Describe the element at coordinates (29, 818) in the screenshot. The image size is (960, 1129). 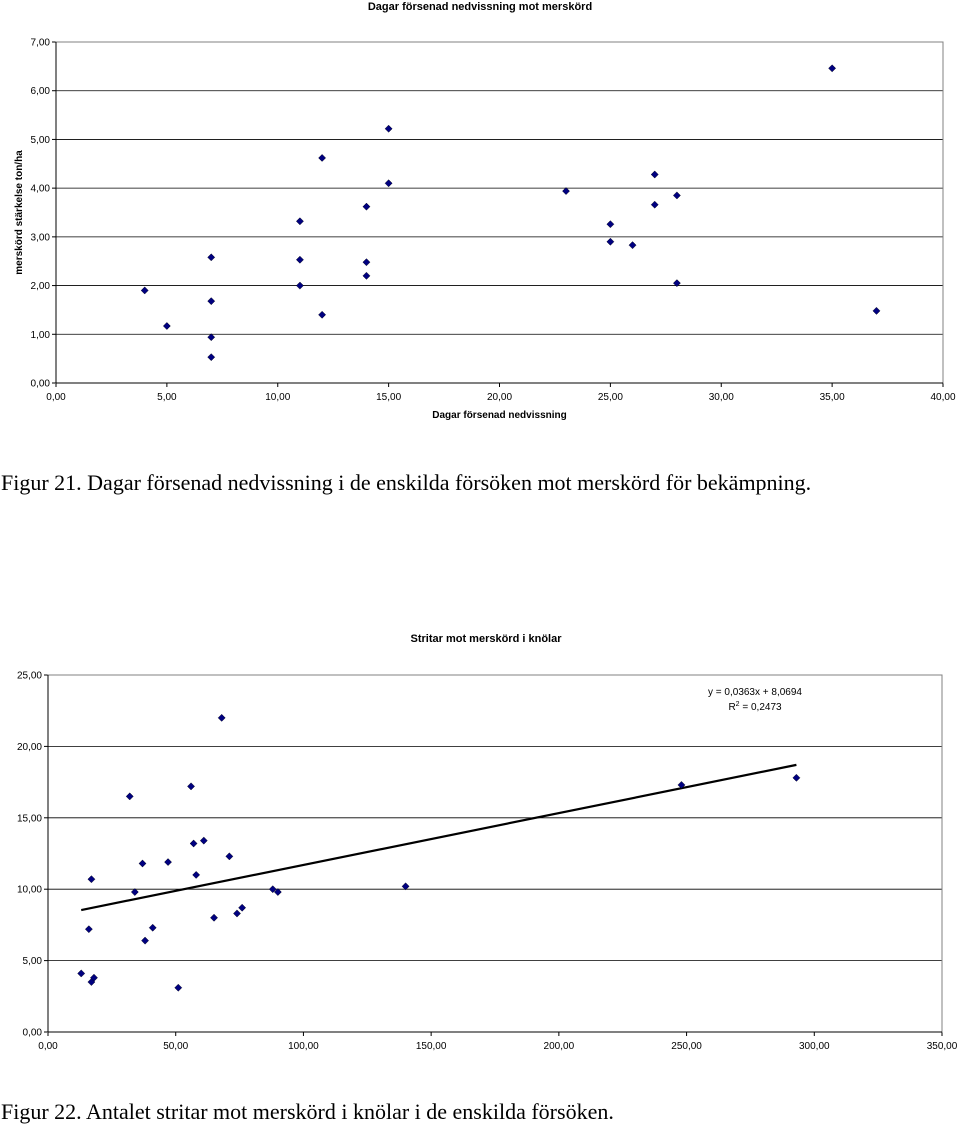
I see `y-tick-label: 15,00` at that location.